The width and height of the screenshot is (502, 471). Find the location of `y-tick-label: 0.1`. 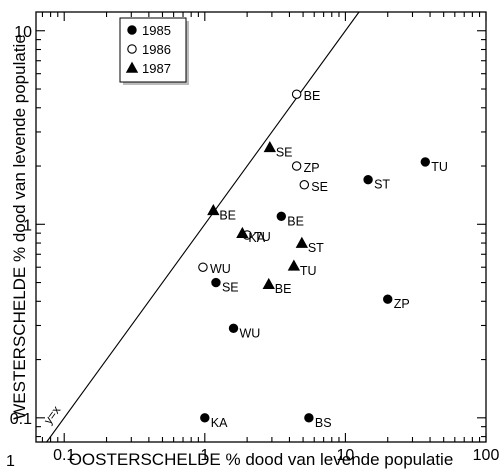

y-tick-label: 0.1 is located at coordinates (21, 419).